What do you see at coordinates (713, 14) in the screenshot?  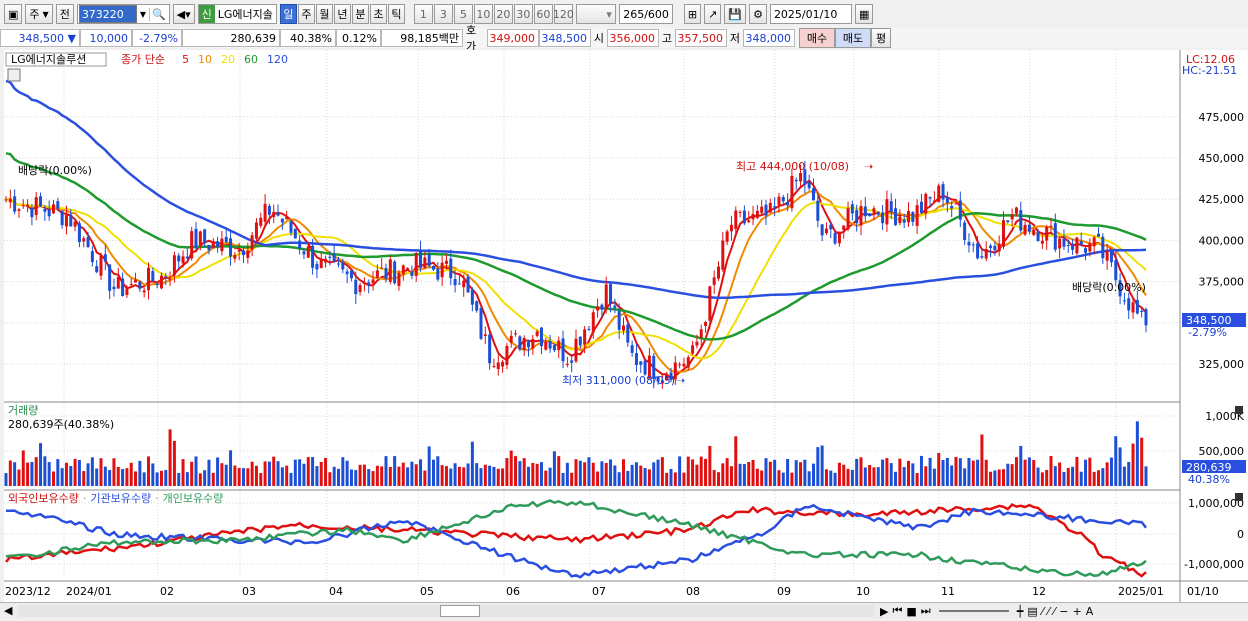 I see `draw-tools-icon: ↗` at bounding box center [713, 14].